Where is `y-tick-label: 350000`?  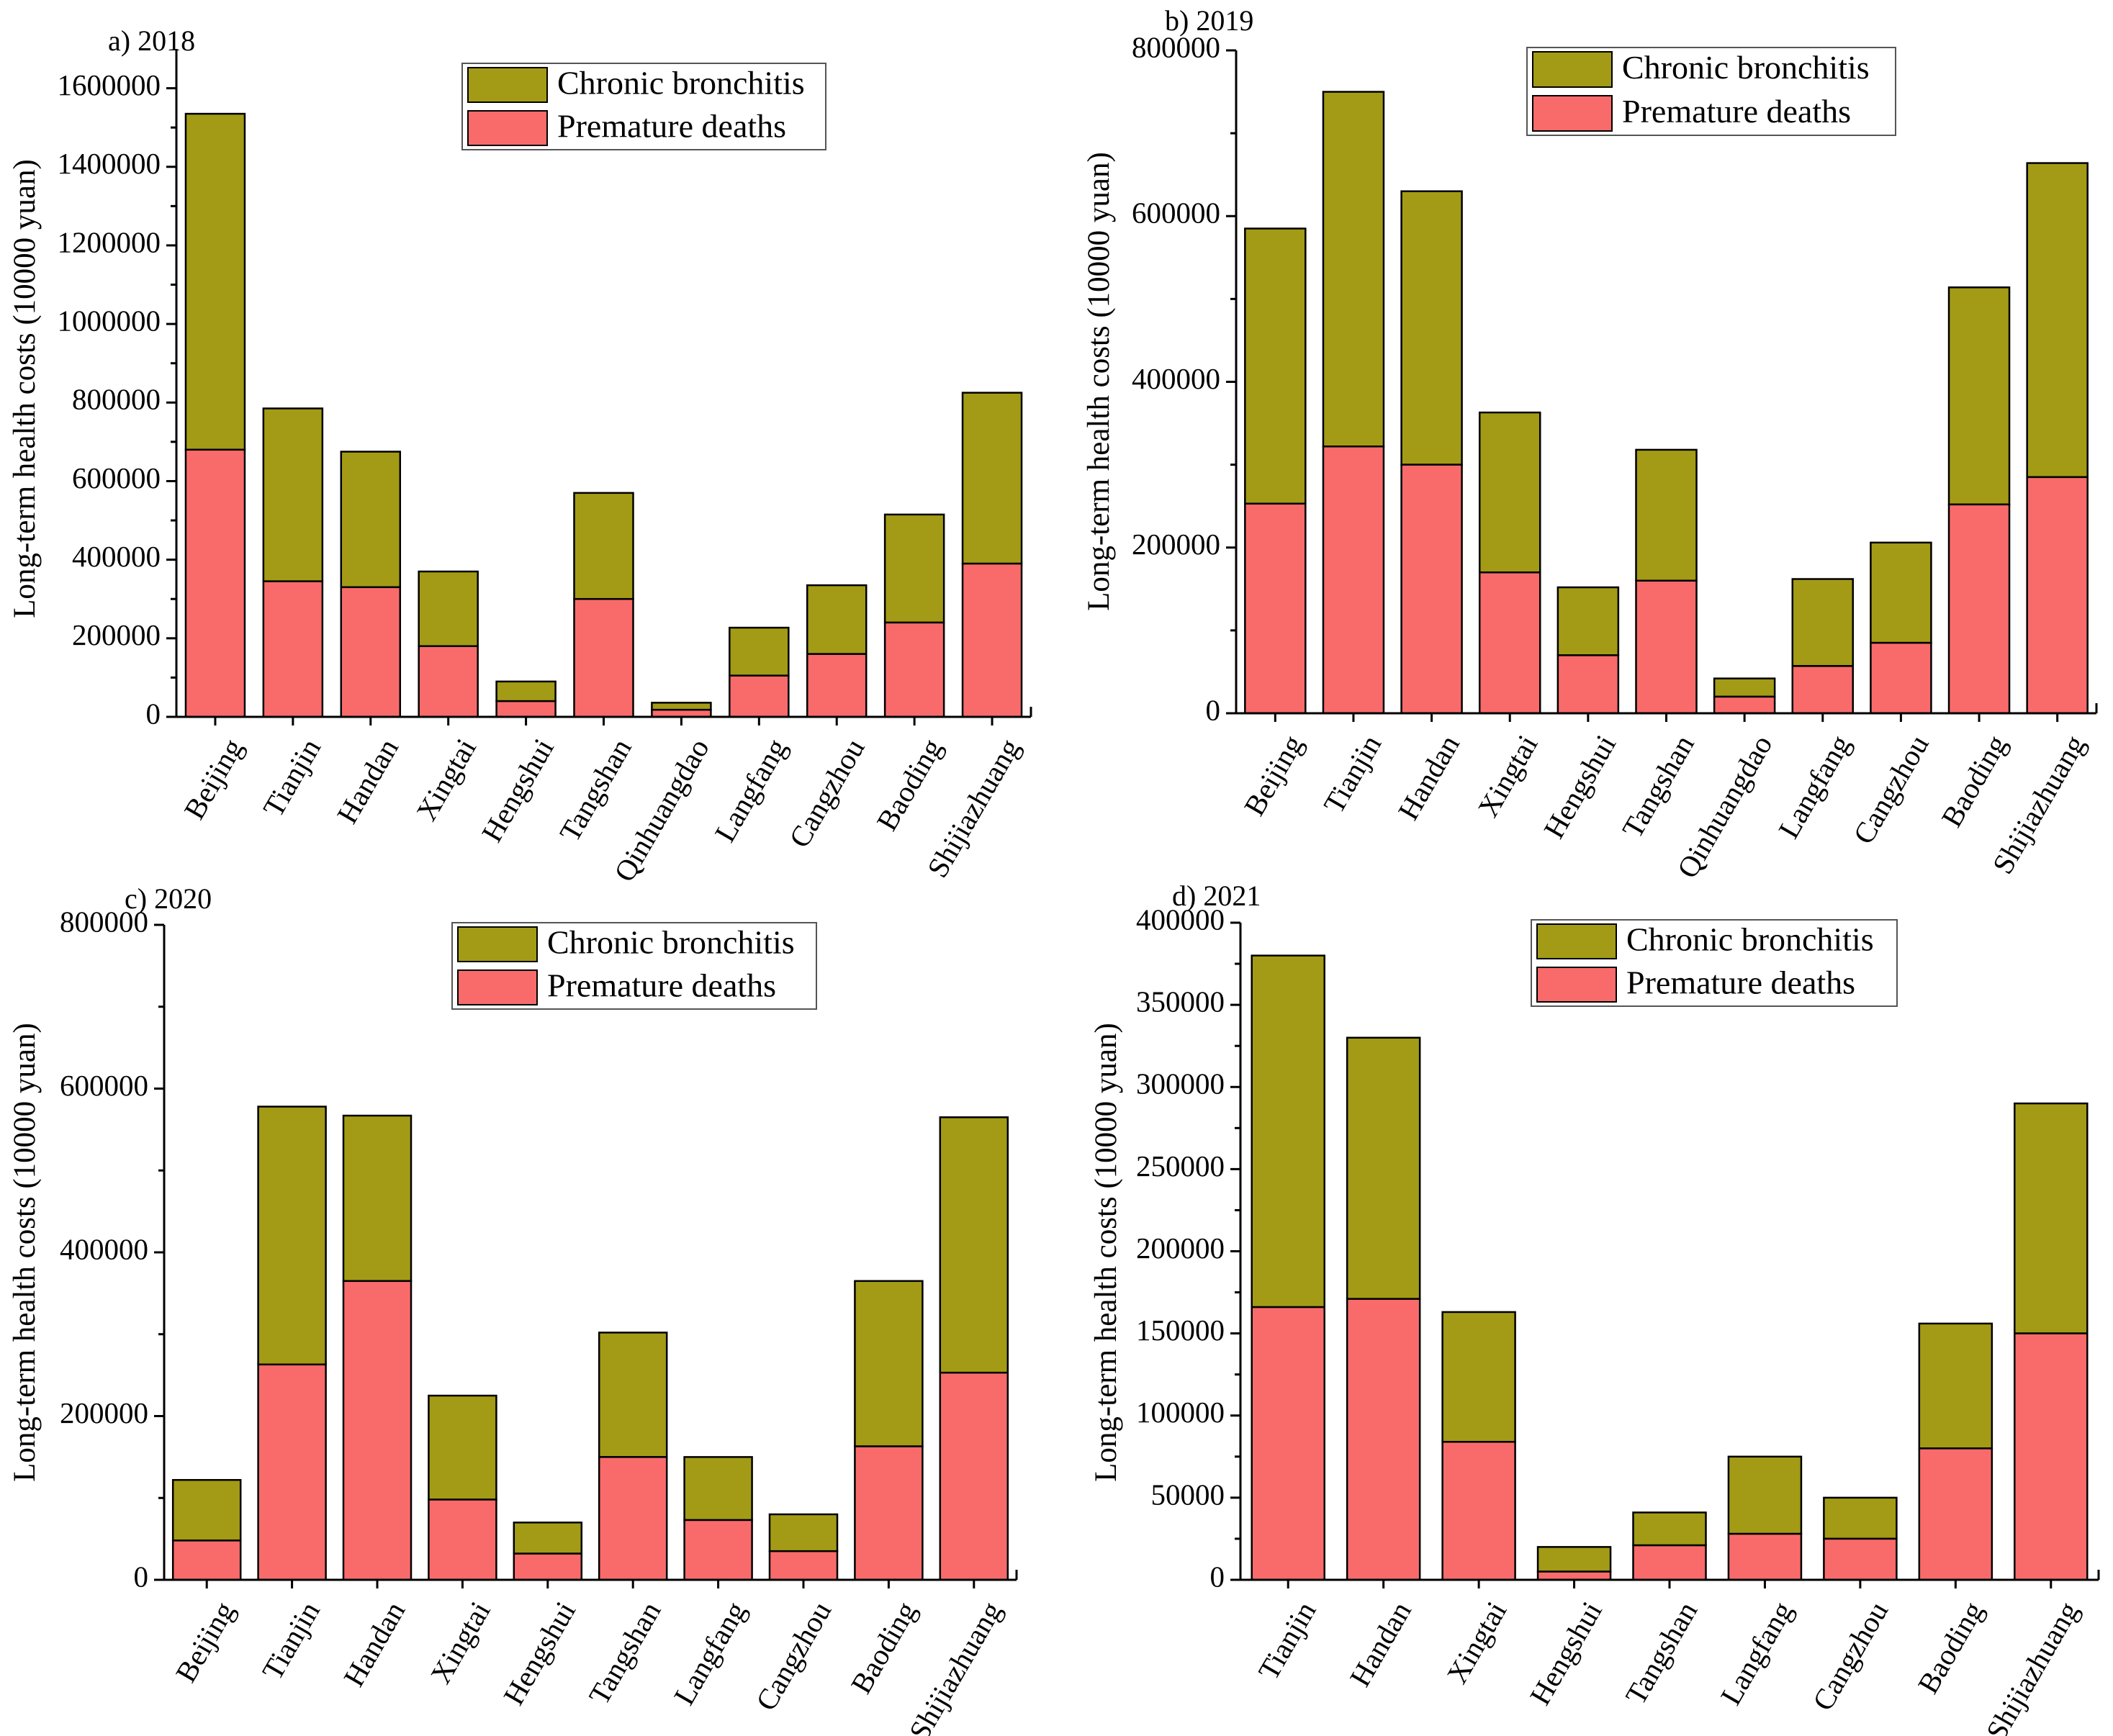 y-tick-label: 350000 is located at coordinates (1181, 1002).